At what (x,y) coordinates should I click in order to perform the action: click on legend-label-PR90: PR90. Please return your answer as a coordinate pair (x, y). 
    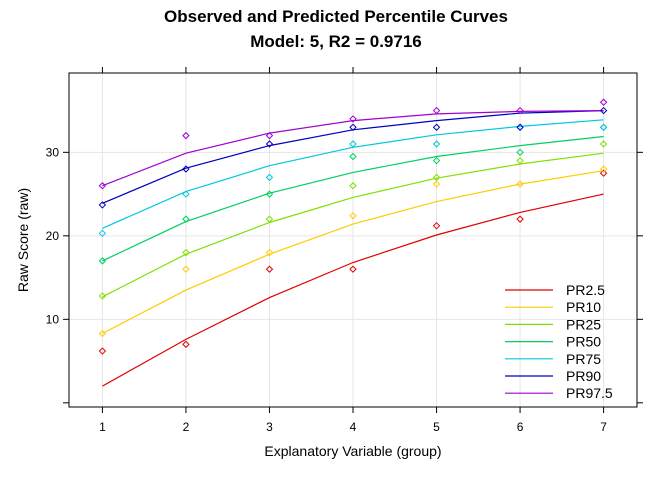
    Looking at the image, I should click on (583, 376).